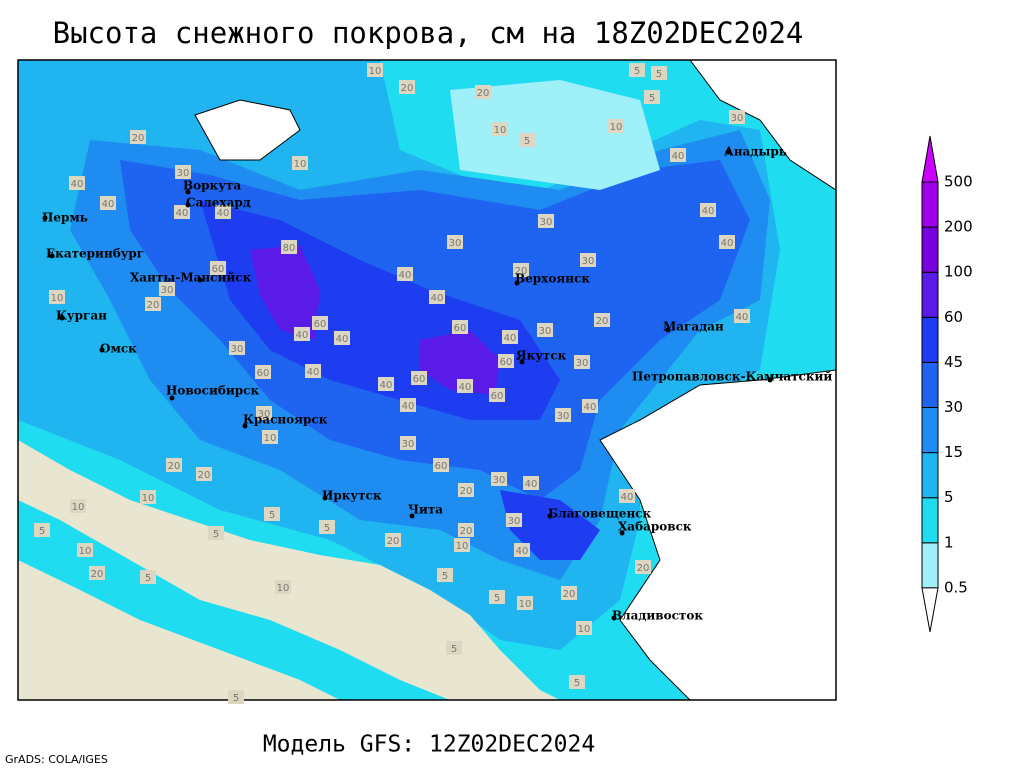  I want to click on ocean, so click(762, 125).